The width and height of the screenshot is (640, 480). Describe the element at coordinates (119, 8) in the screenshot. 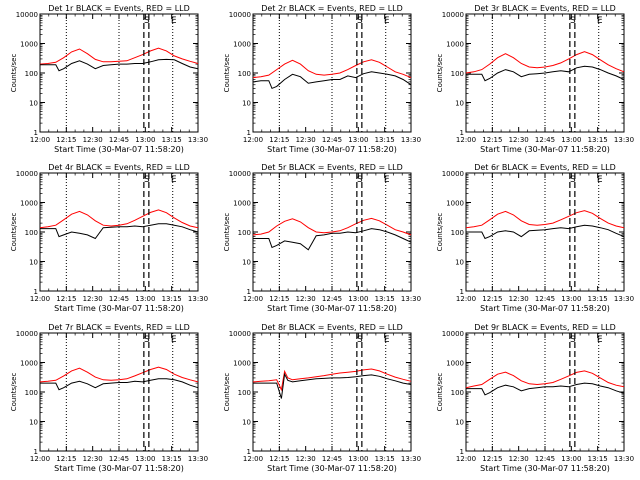

I see `plot-title: Det 1r BLACK = Events, RED = LLD` at that location.